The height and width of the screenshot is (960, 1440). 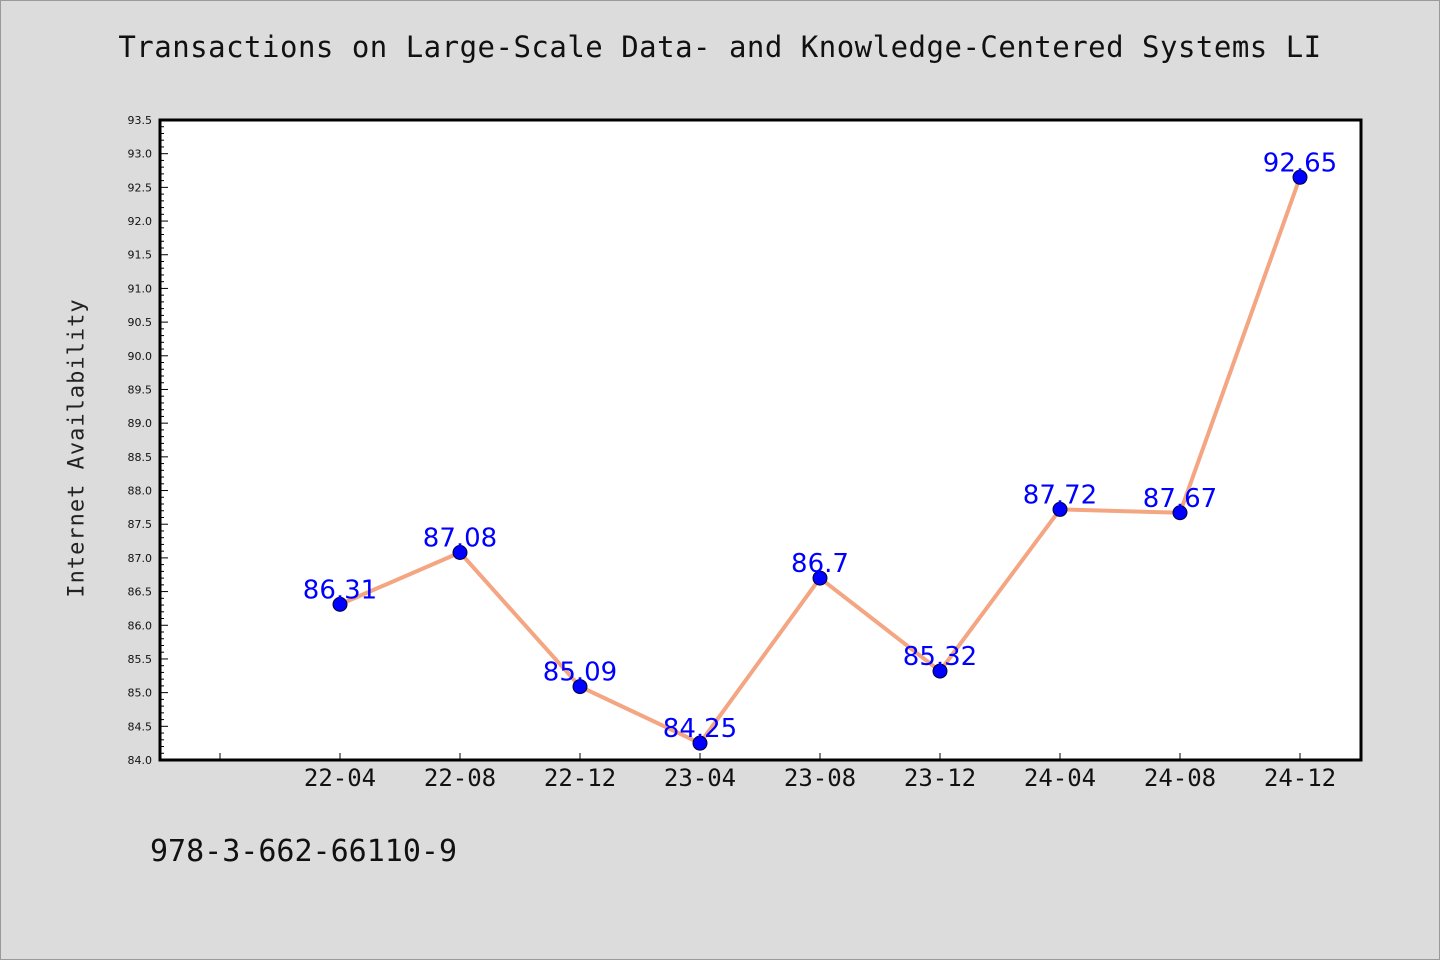 I want to click on data-label: 92.65, so click(x=1300, y=163).